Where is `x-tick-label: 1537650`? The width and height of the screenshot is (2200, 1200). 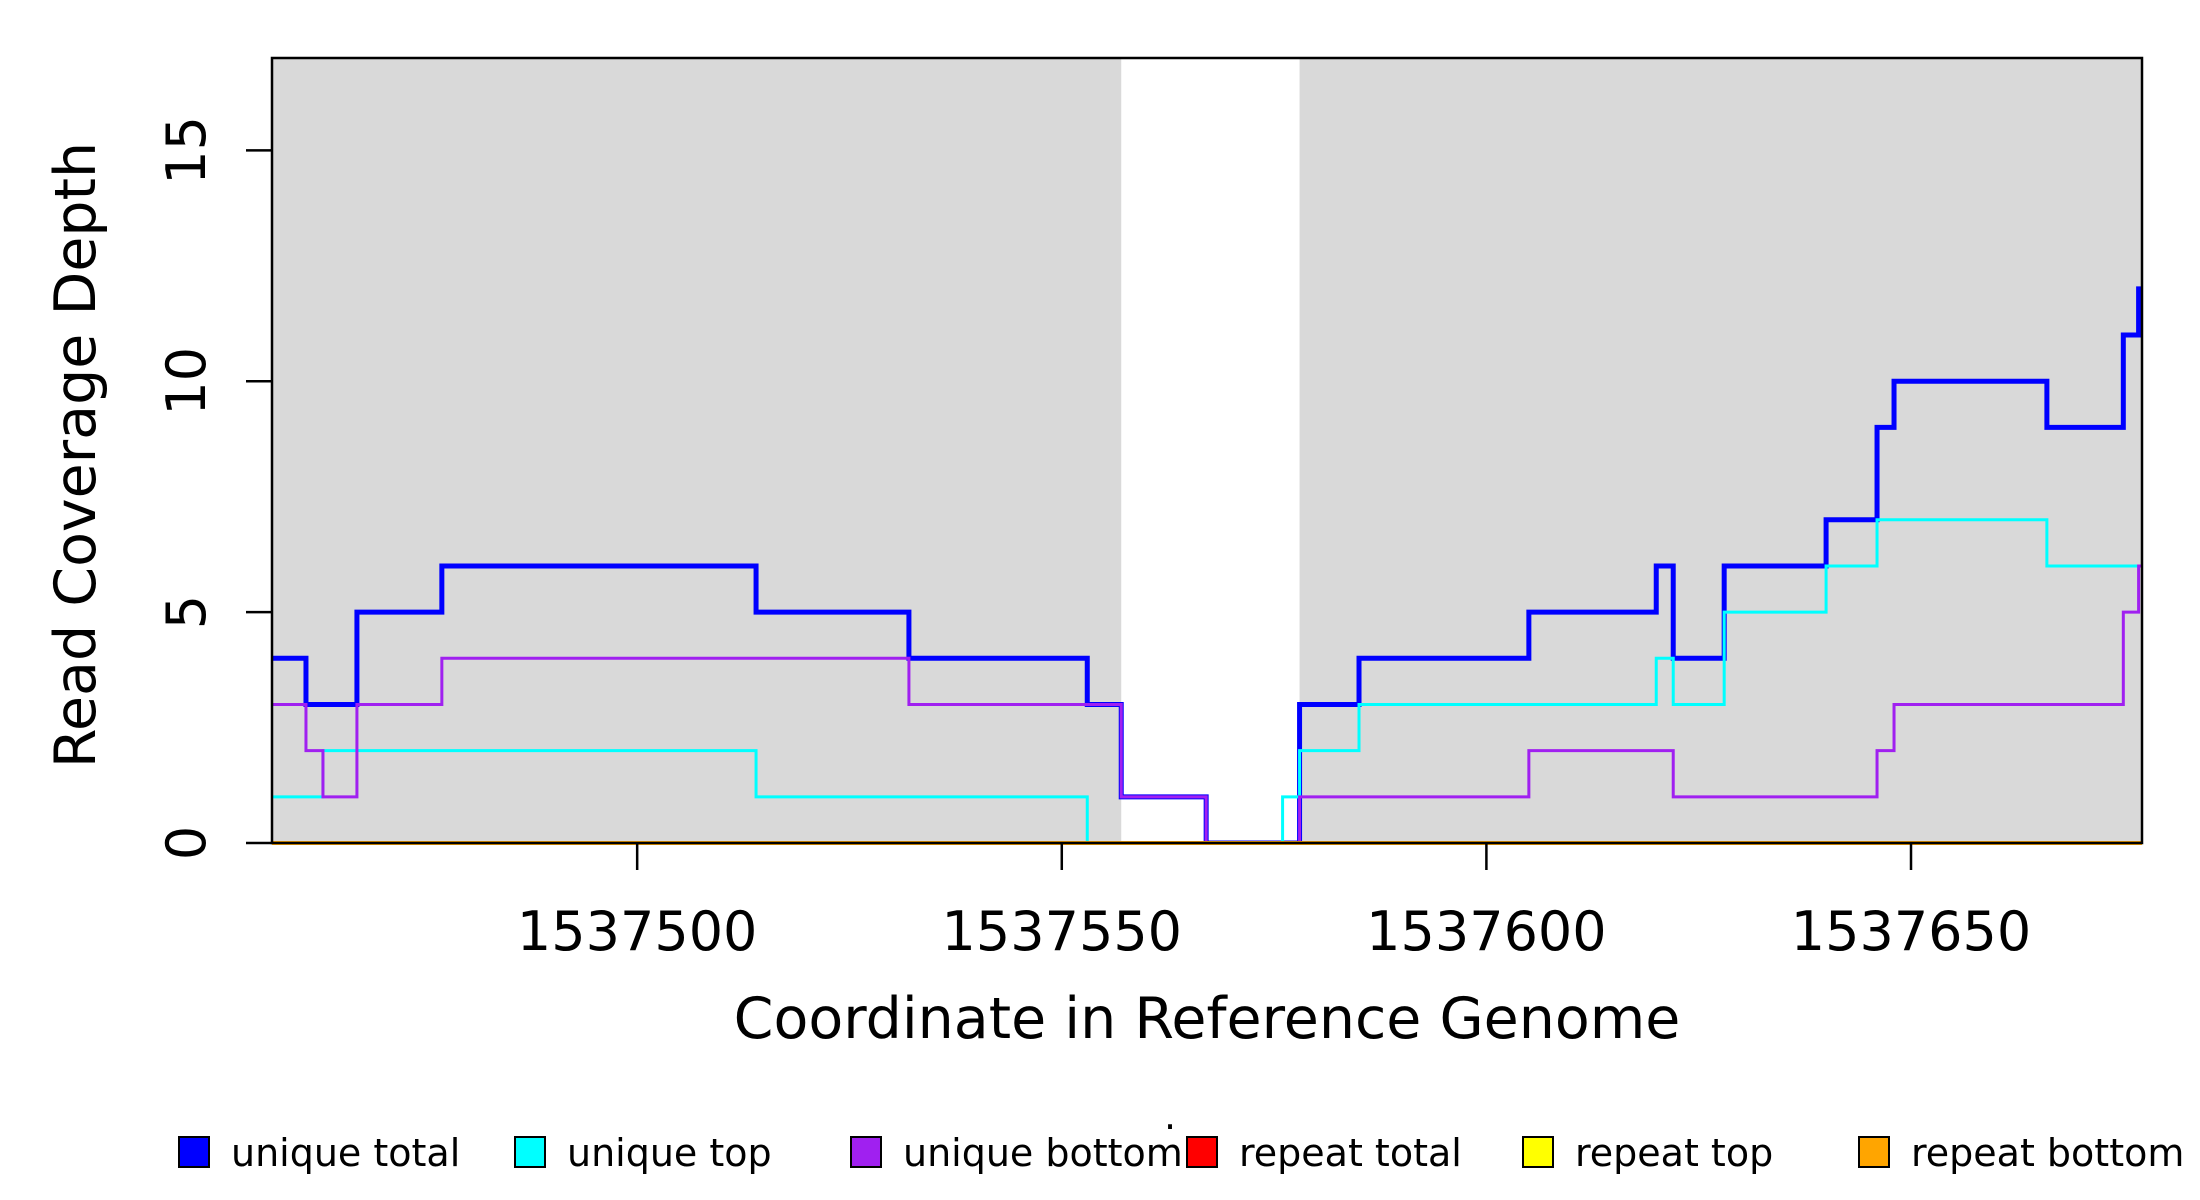
x-tick-label: 1537650 is located at coordinates (1911, 931).